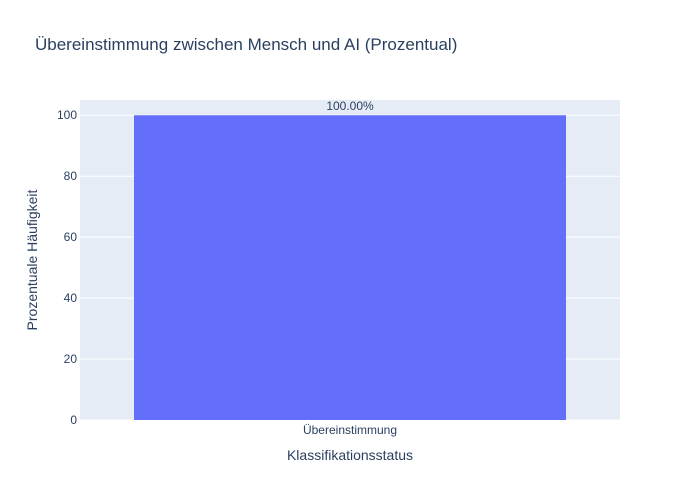 The image size is (700, 500). Describe the element at coordinates (71, 298) in the screenshot. I see `y-tick-label: 40` at that location.